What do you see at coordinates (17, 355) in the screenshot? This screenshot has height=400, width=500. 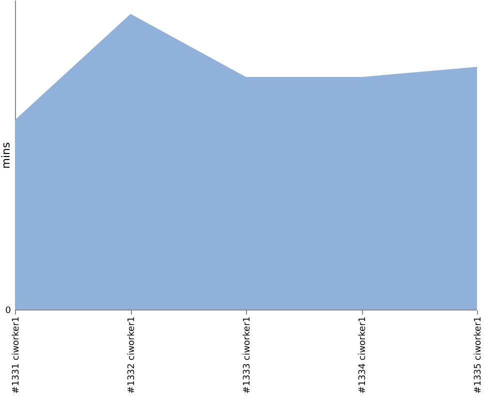 I see `x-tick-label: #1331 ciworker1` at bounding box center [17, 355].